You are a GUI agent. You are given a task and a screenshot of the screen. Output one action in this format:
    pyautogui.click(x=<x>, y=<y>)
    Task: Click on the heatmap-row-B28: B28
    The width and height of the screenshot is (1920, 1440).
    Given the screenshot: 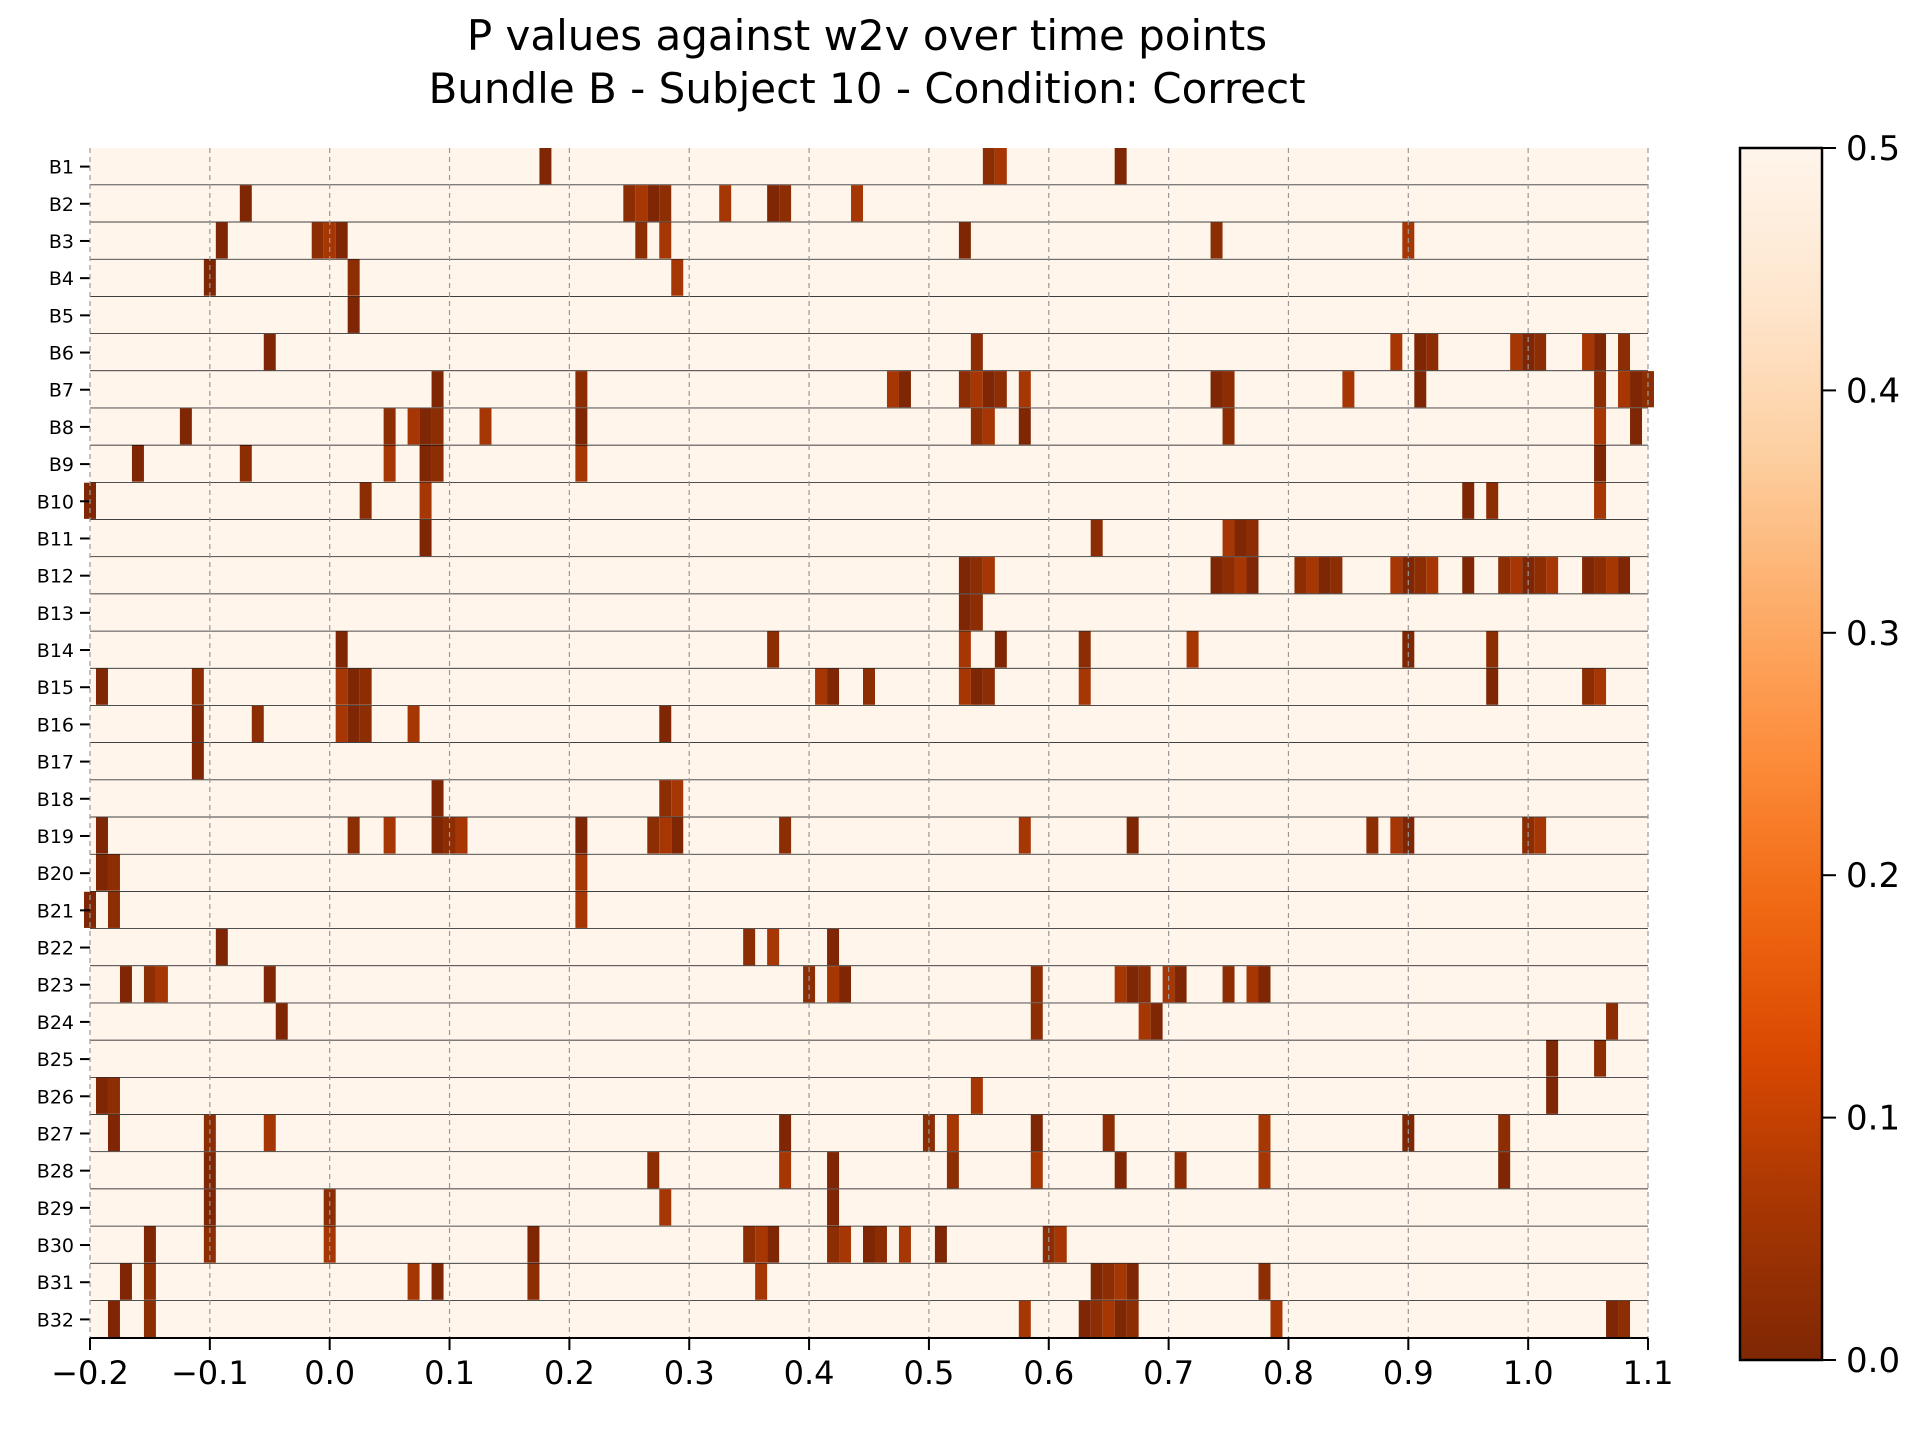 What is the action you would take?
    pyautogui.click(x=842, y=1171)
    